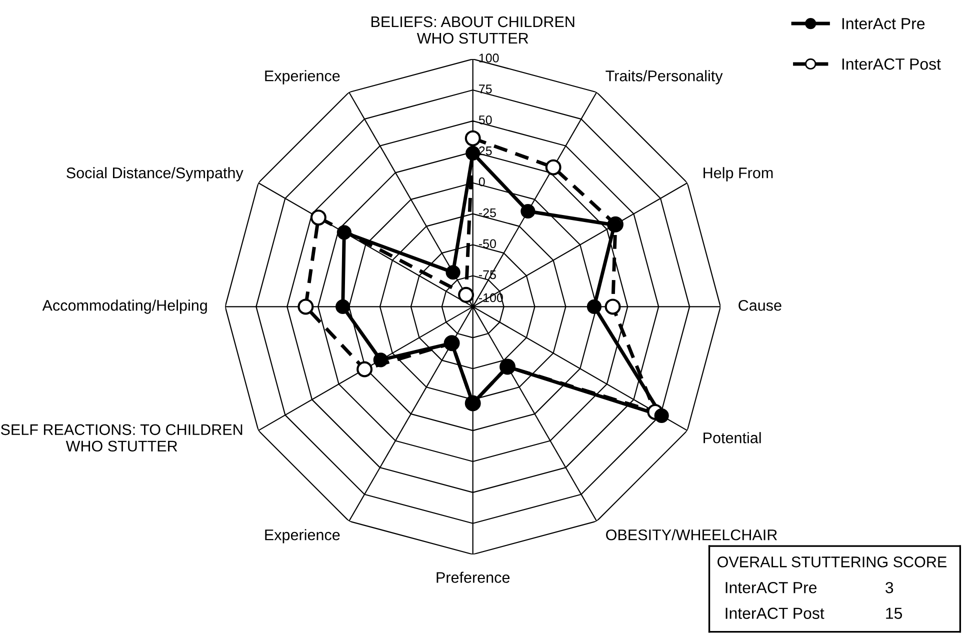 The width and height of the screenshot is (965, 635). I want to click on text: 15, so click(894, 613).